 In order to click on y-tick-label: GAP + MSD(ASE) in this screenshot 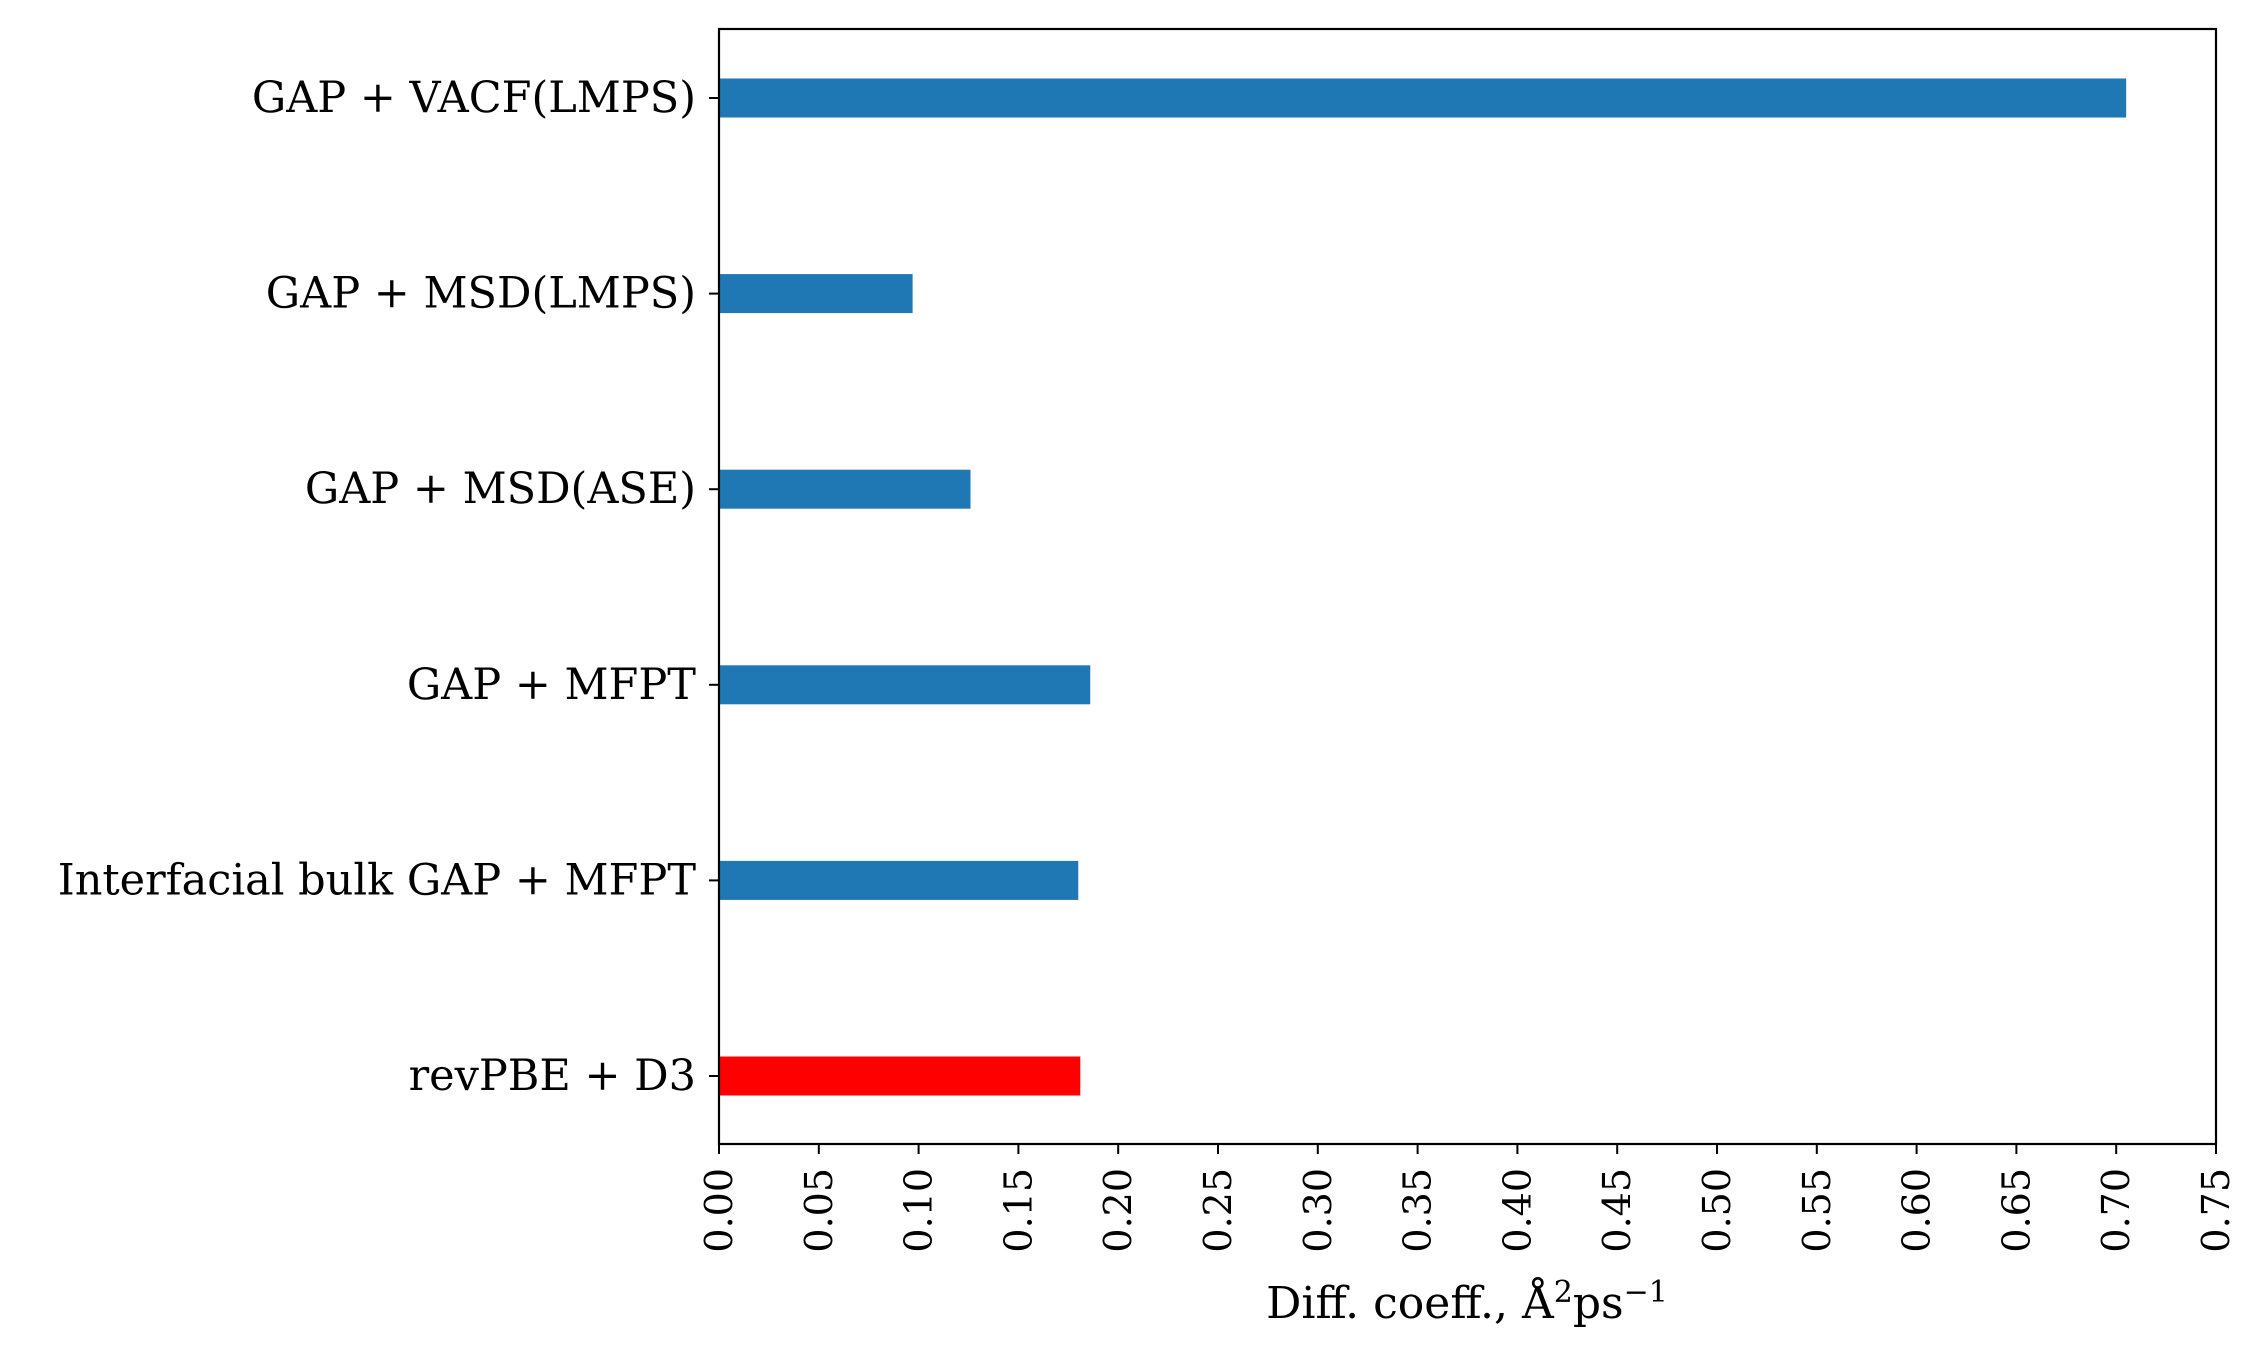, I will do `click(500, 489)`.